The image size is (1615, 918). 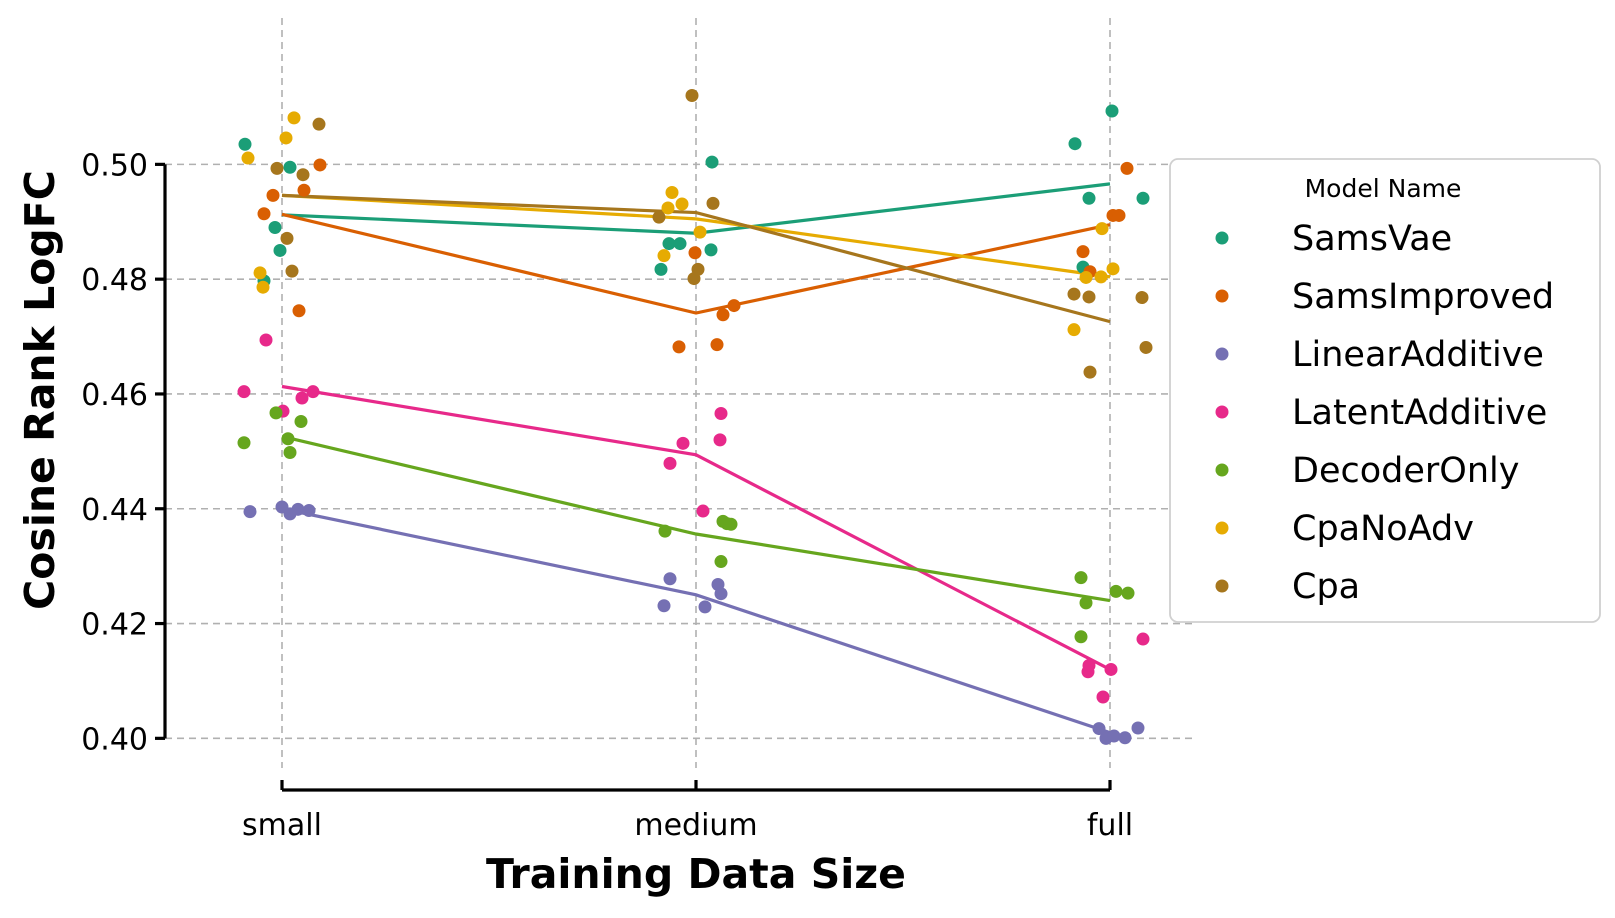 What do you see at coordinates (1418, 355) in the screenshot?
I see `legend-label-LinearAdditive: LinearAdditive` at bounding box center [1418, 355].